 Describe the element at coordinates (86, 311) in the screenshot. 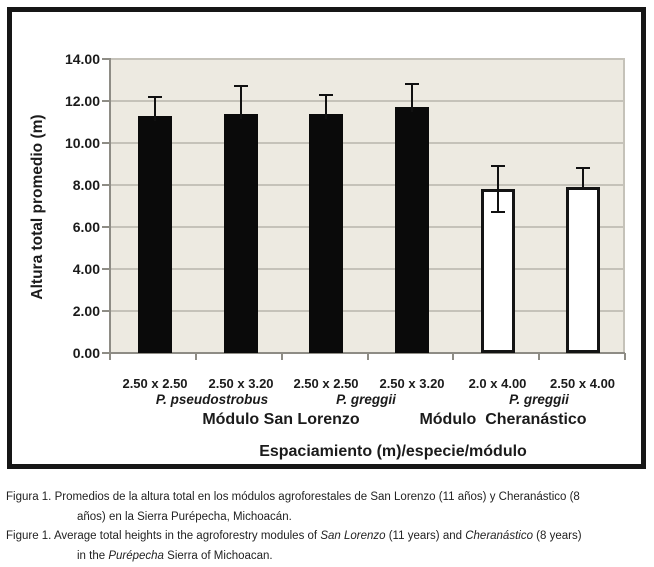

I see `y-tick-label: 2.00` at that location.